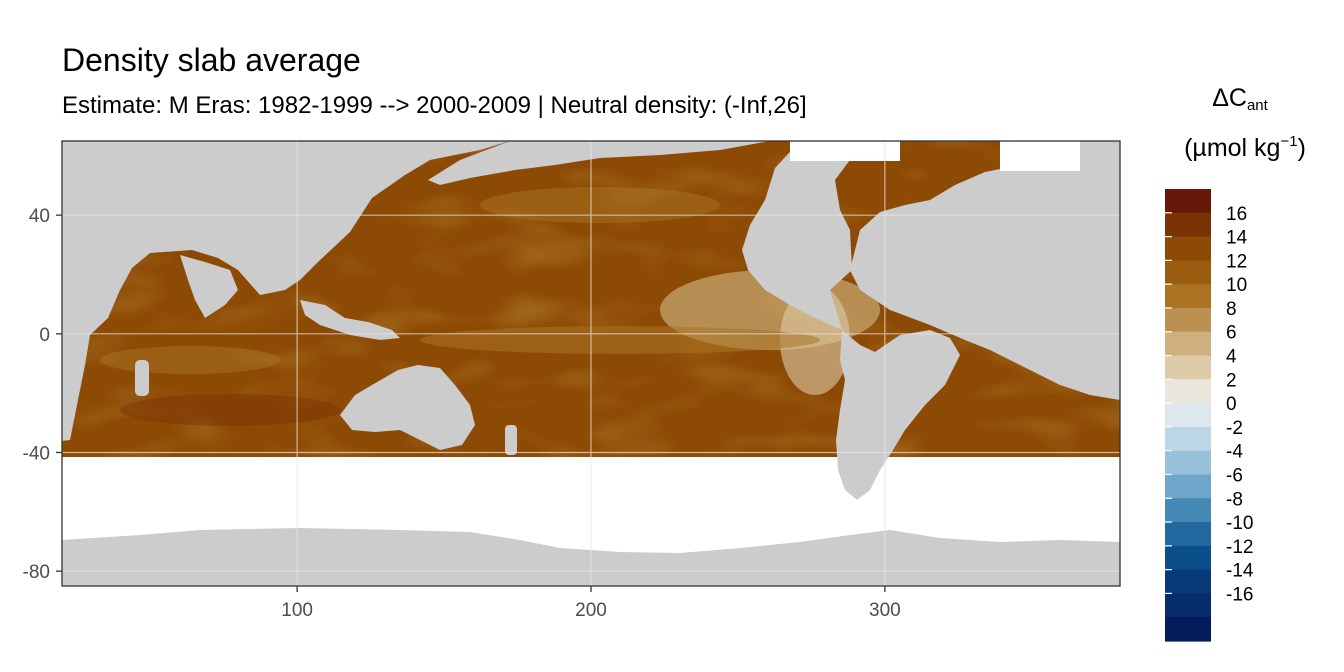 The image size is (1344, 672). I want to click on australia, so click(407, 407).